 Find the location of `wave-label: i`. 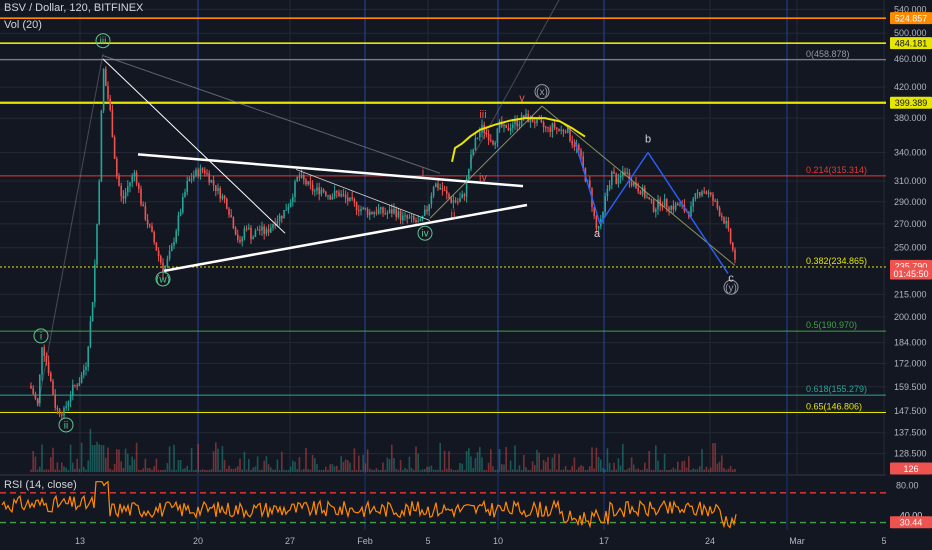

wave-label: i is located at coordinates (423, 172).